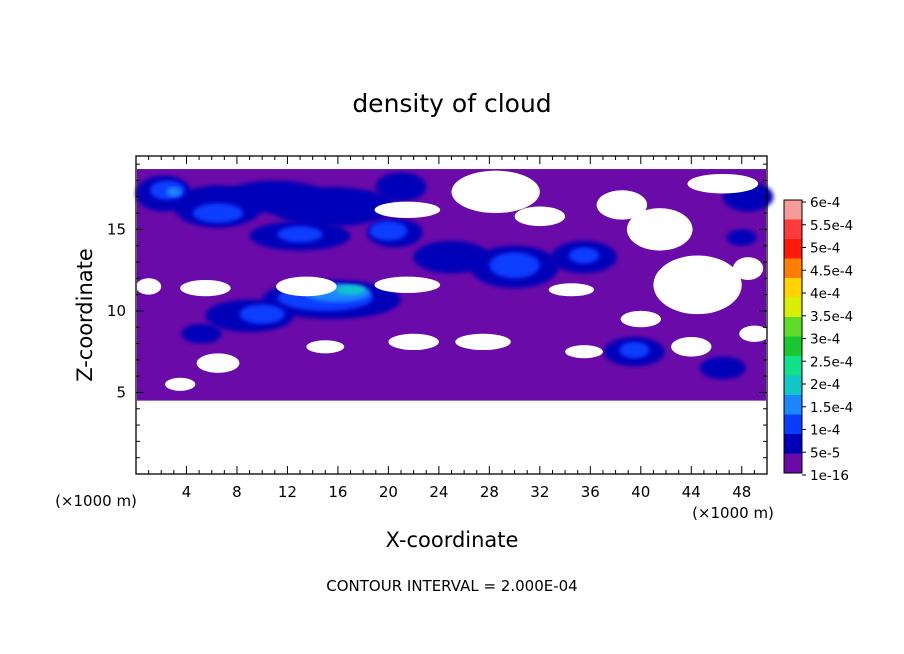  Describe the element at coordinates (121, 392) in the screenshot. I see `y-tick-label: 5` at that location.